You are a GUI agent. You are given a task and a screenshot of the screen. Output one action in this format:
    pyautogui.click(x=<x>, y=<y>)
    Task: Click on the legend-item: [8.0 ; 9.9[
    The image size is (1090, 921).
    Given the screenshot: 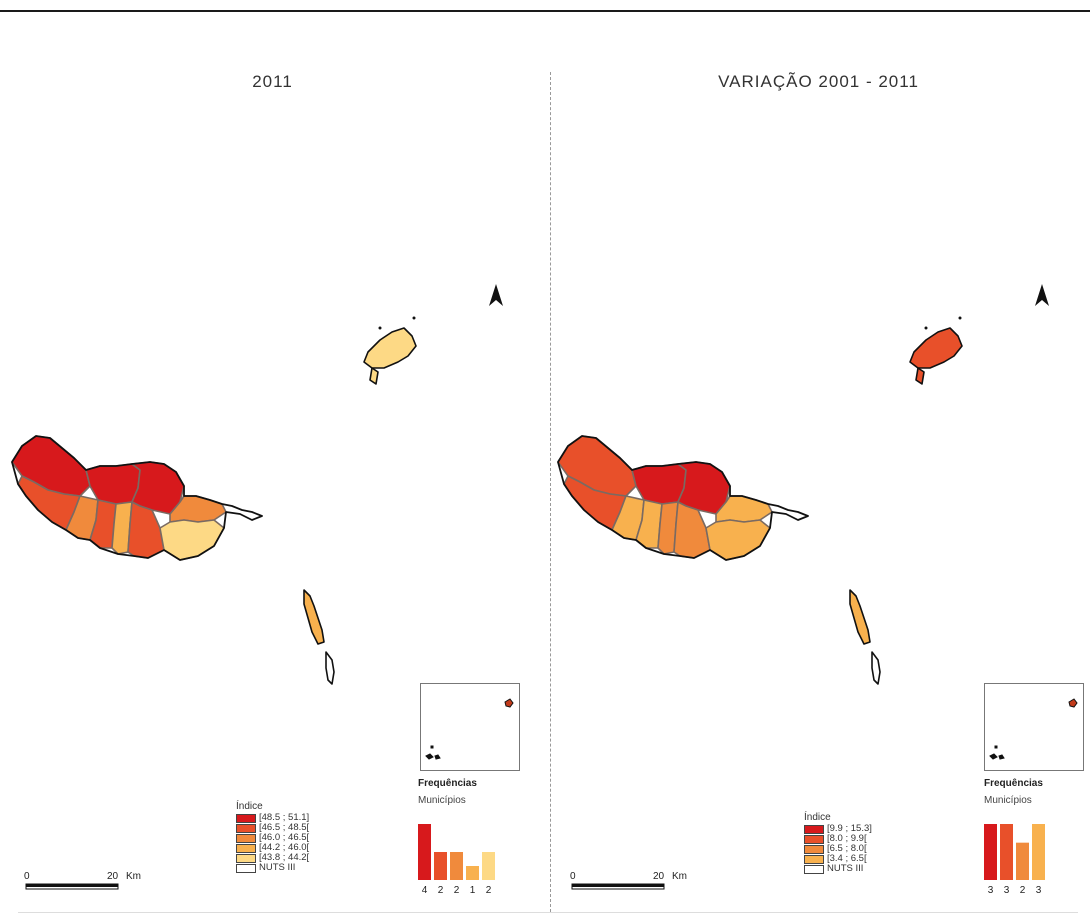 What is the action you would take?
    pyautogui.click(x=838, y=839)
    